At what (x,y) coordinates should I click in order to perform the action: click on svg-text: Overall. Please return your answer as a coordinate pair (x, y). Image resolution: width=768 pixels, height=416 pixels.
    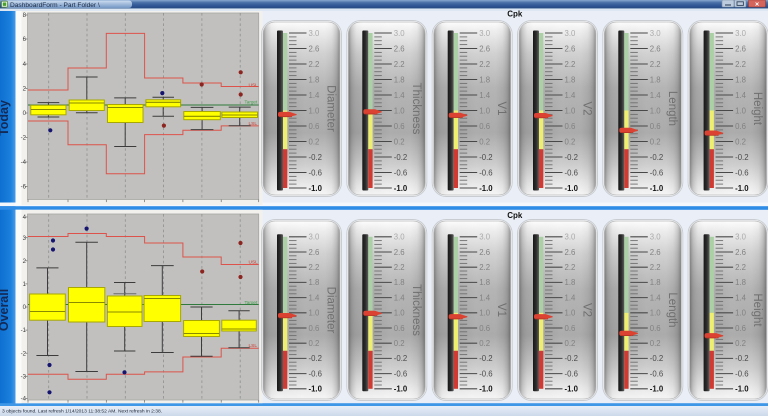
    Looking at the image, I should click on (5, 310).